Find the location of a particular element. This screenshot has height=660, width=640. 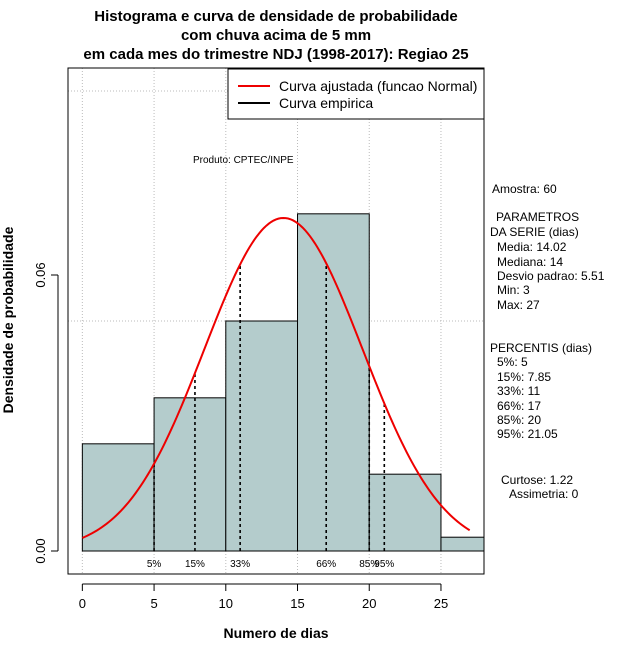

stat-desvio: Desvio padrao: 5.51 is located at coordinates (551, 276).